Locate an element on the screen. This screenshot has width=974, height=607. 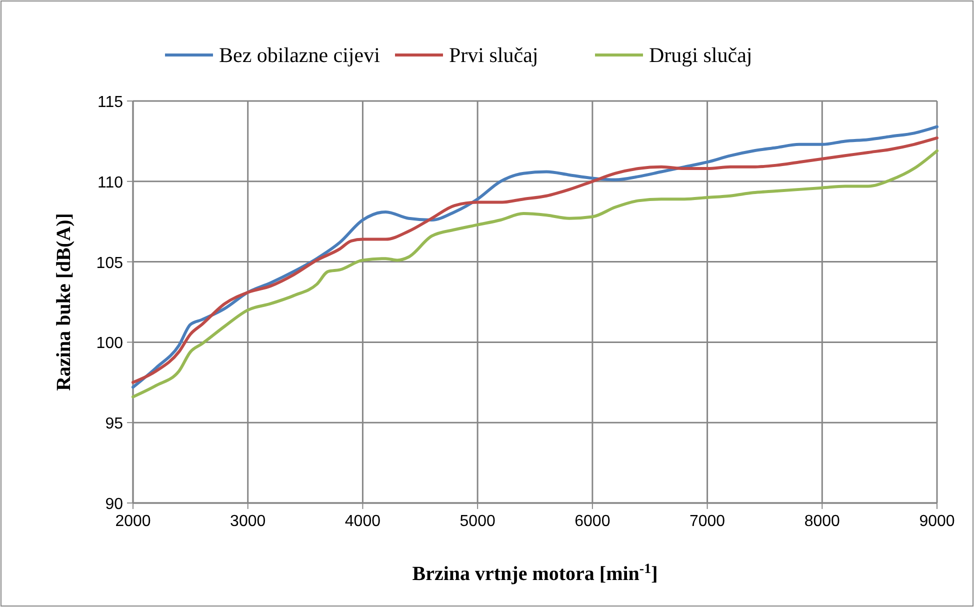
legend-label: Prvi slučaj is located at coordinates (493, 55).